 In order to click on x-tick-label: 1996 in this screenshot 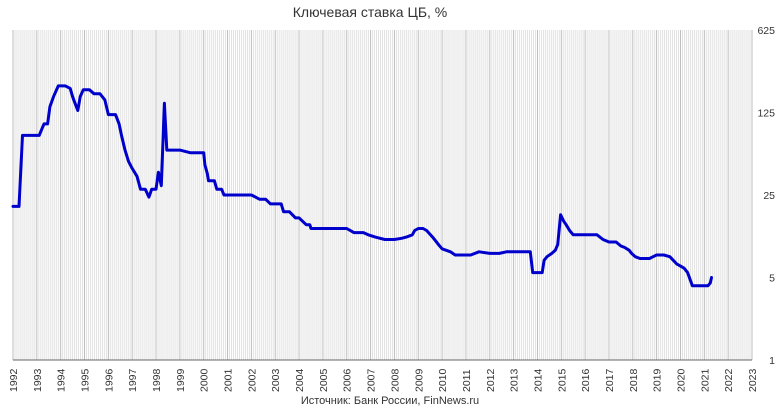, I will do `click(109, 380)`.